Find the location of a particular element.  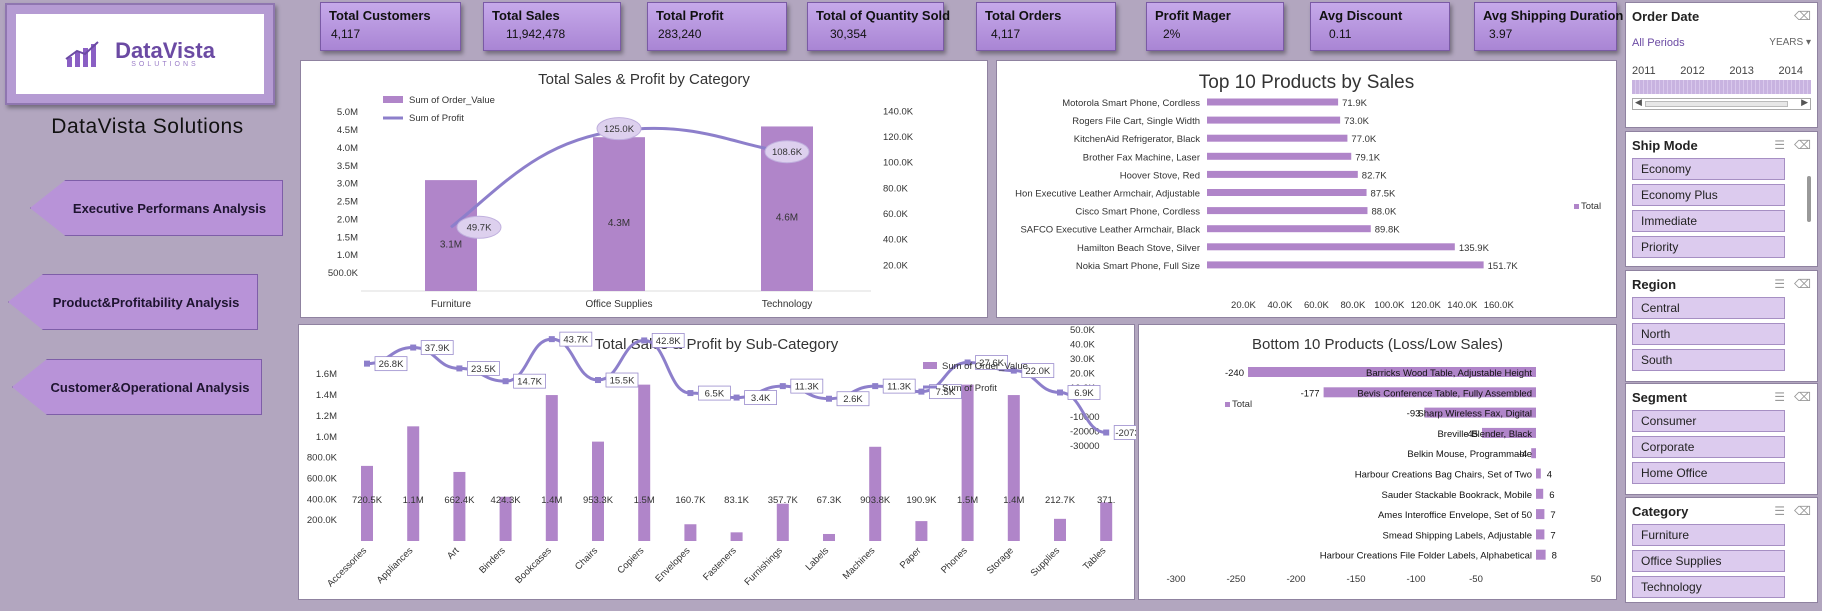

x-tick-label: Office Supplies is located at coordinates (618, 304).